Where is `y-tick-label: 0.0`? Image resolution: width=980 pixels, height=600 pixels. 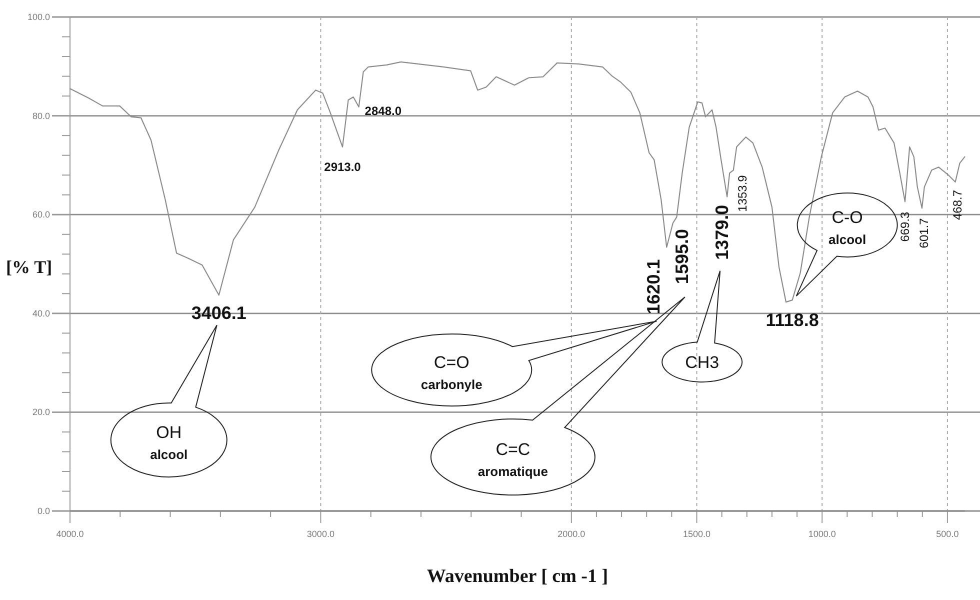 y-tick-label: 0.0 is located at coordinates (43, 511).